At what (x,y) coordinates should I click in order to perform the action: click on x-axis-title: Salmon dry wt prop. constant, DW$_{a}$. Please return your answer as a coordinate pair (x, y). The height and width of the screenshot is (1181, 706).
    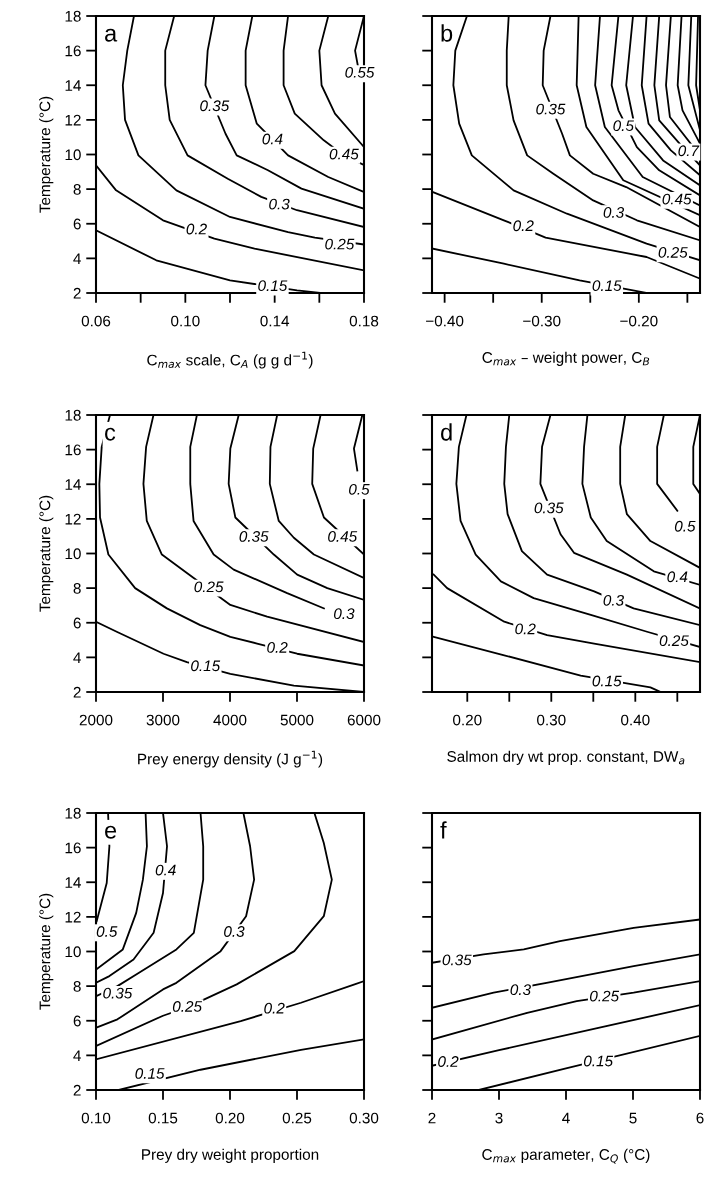
    Looking at the image, I should click on (566, 757).